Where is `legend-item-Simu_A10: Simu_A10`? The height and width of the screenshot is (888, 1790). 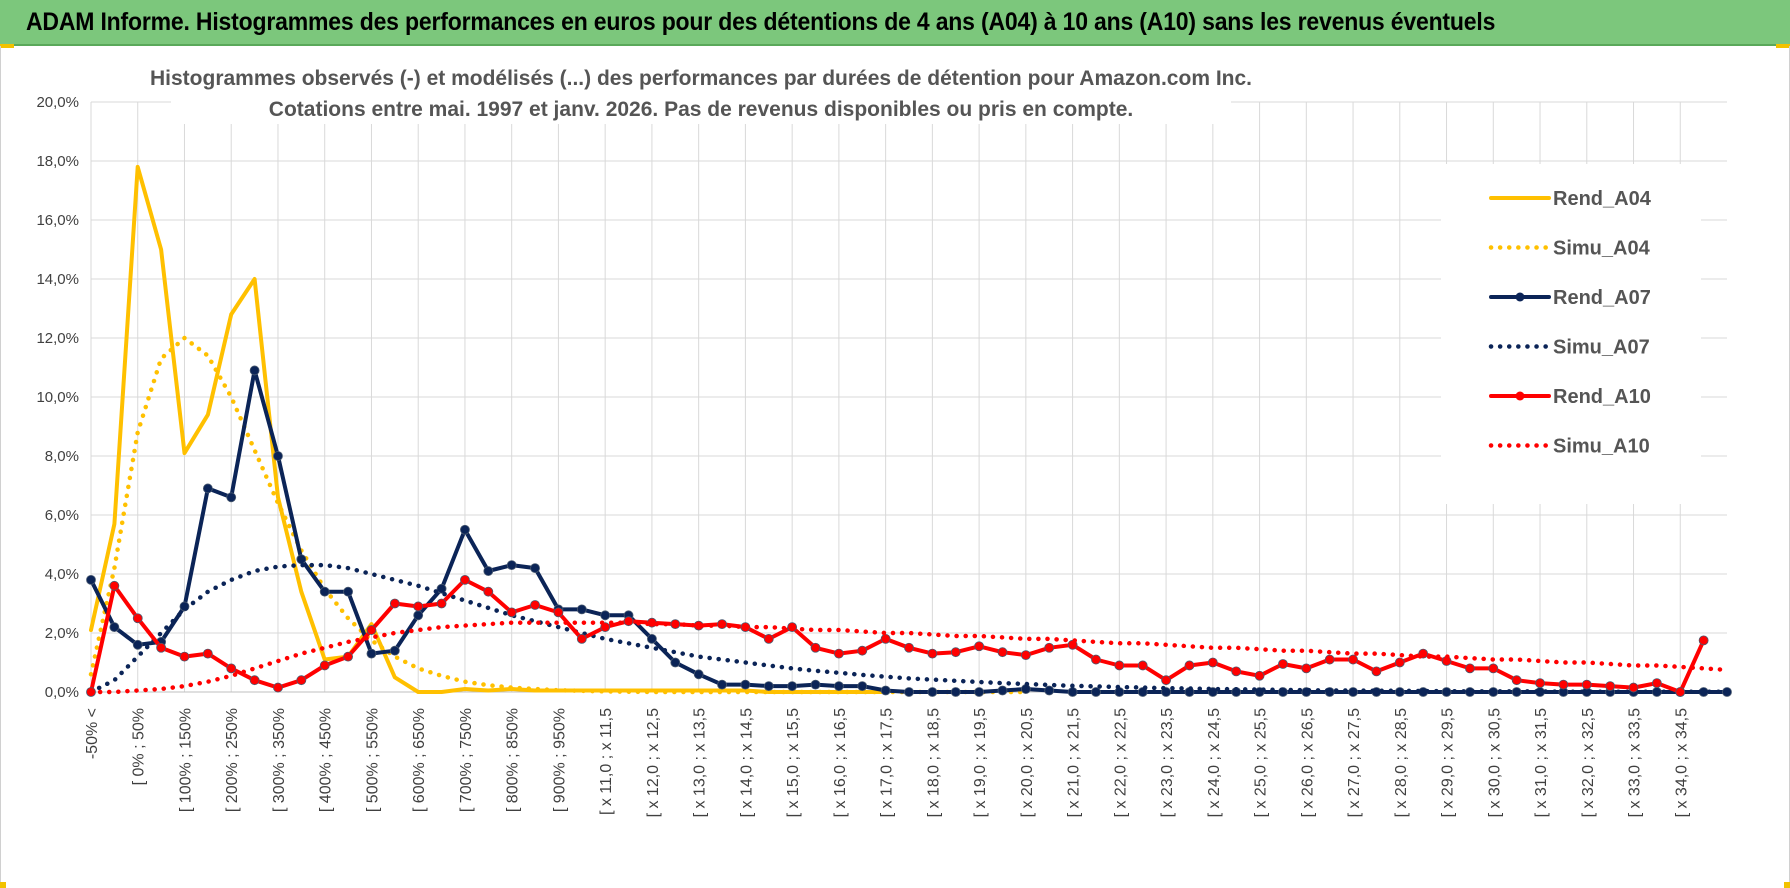
legend-item-Simu_A10: Simu_A10 is located at coordinates (1569, 447).